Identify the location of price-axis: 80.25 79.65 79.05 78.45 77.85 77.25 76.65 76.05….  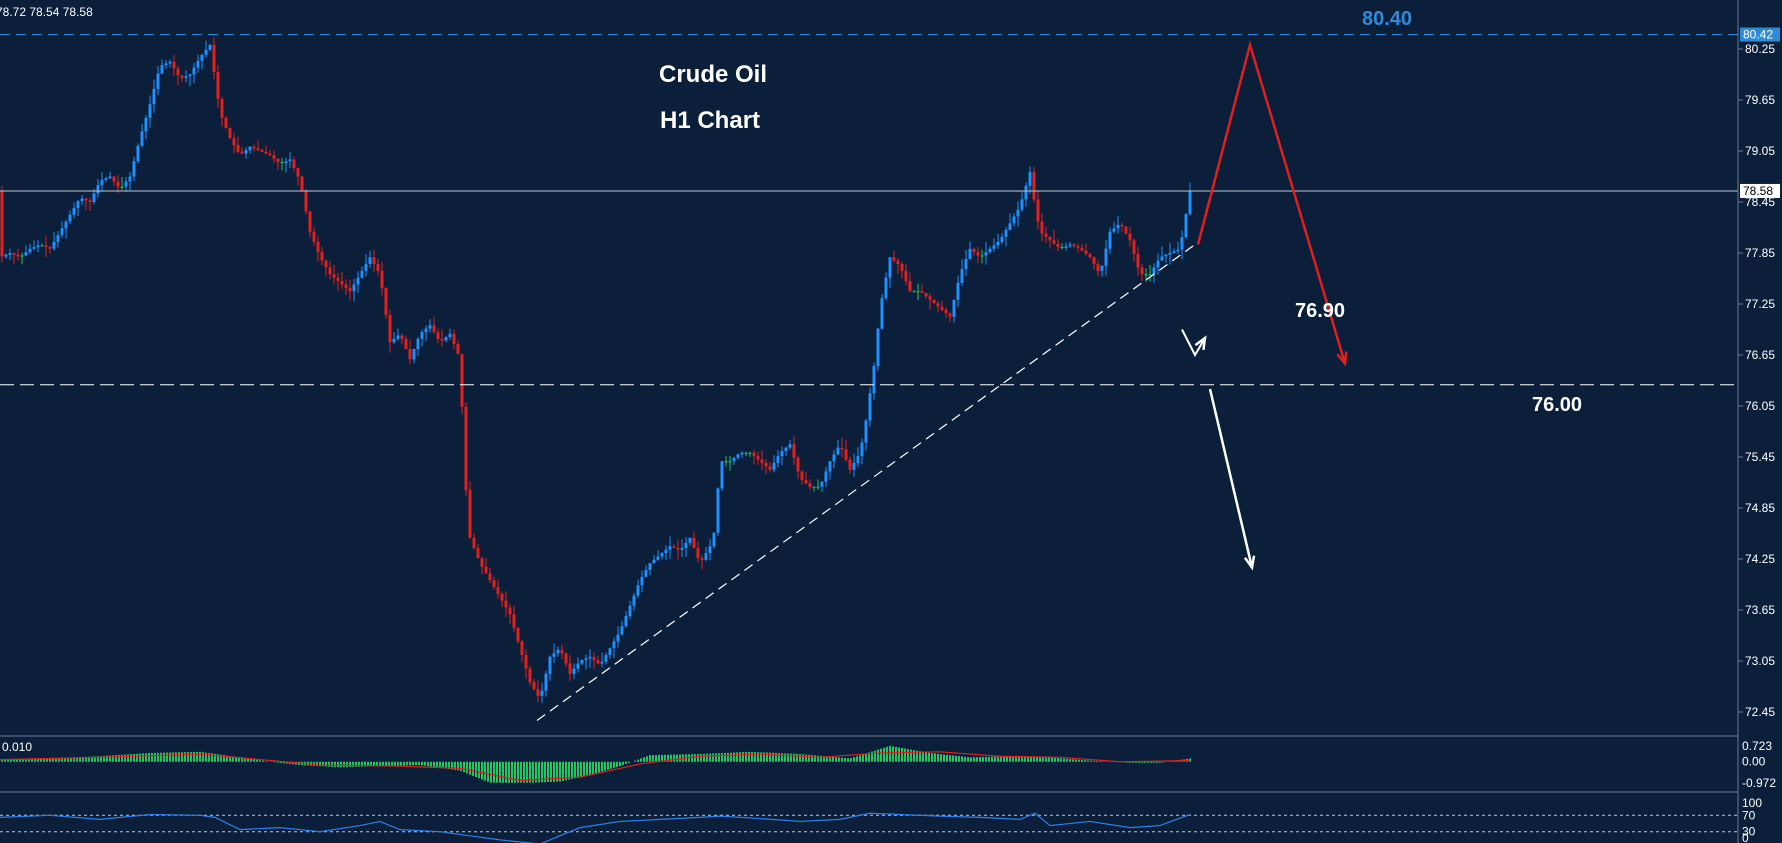
(1759, 373).